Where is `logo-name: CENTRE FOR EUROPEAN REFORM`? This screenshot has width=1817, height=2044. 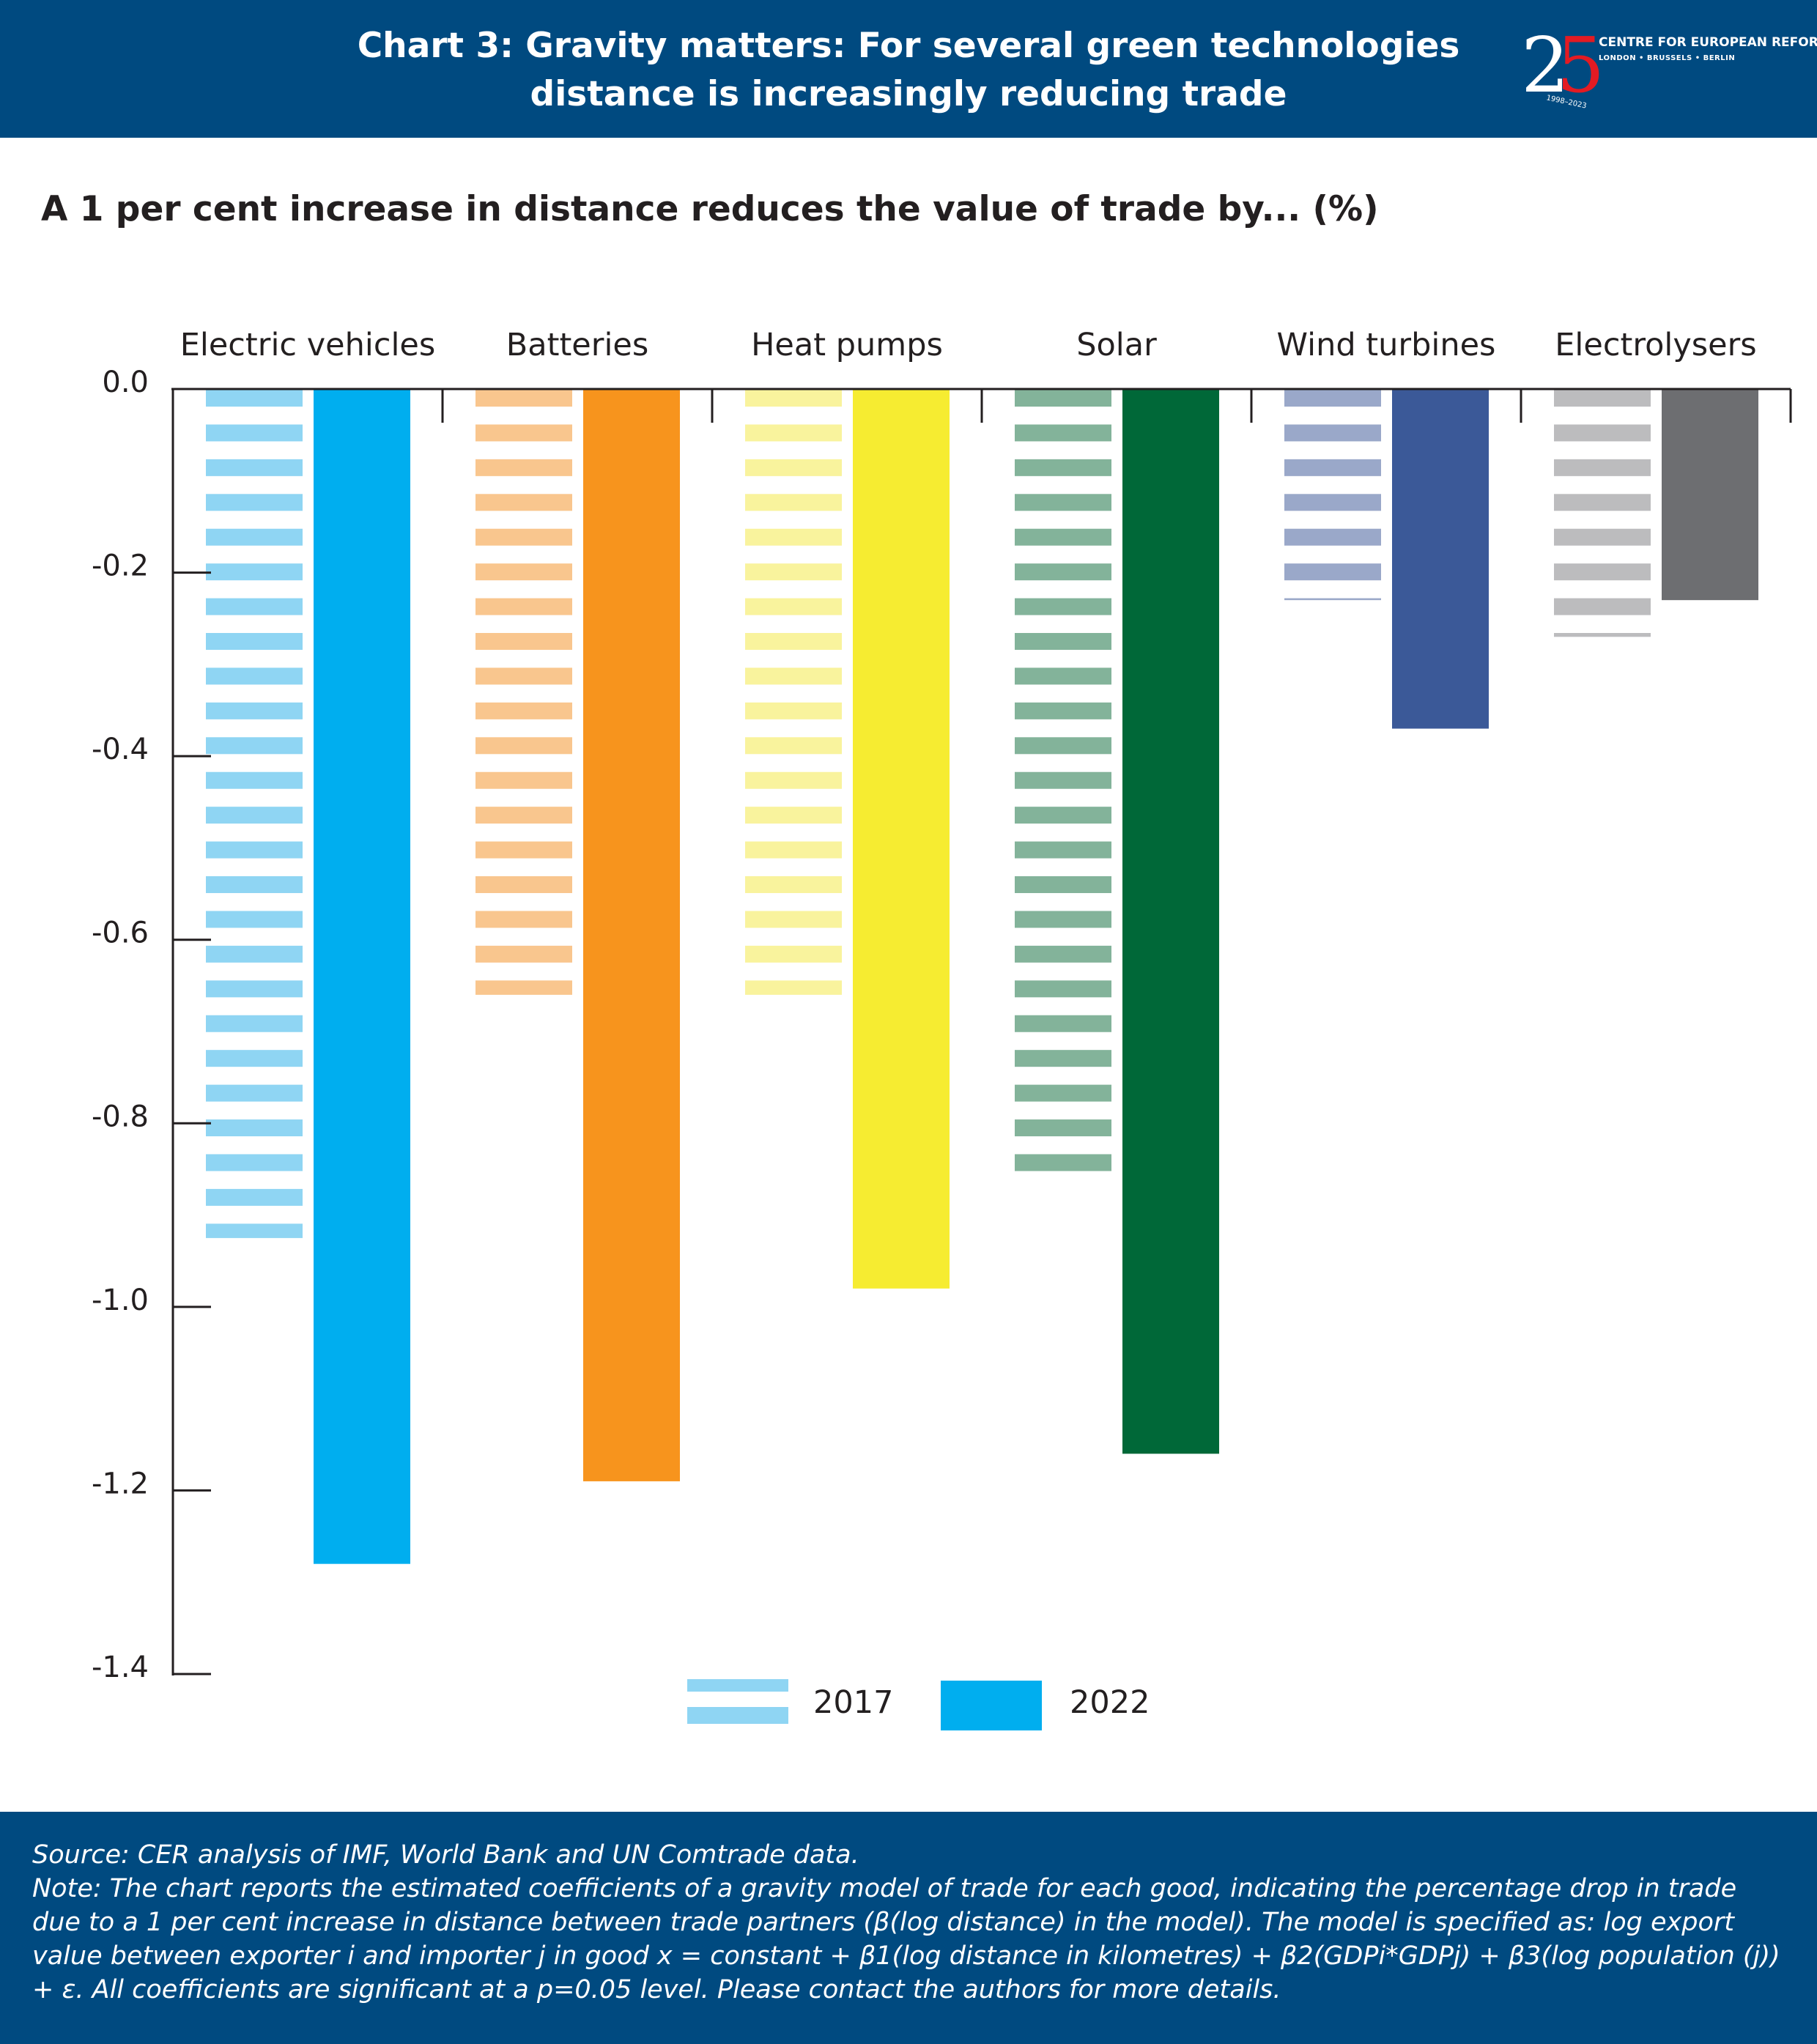 logo-name: CENTRE FOR EUROPEAN REFORM is located at coordinates (1708, 42).